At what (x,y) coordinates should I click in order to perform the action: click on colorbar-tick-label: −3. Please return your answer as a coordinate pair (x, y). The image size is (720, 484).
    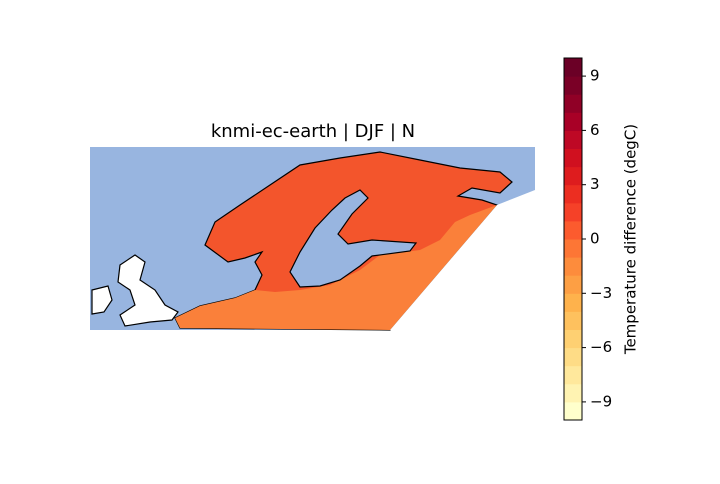
    Looking at the image, I should click on (601, 293).